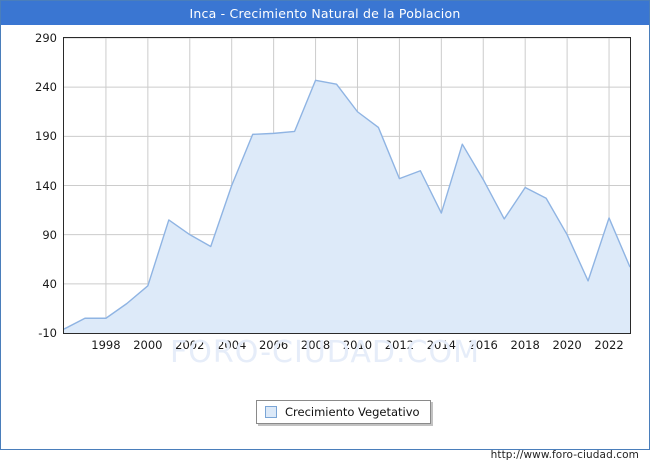 The image size is (650, 461). What do you see at coordinates (49, 283) in the screenshot?
I see `y-axis-tick-label: 40` at bounding box center [49, 283].